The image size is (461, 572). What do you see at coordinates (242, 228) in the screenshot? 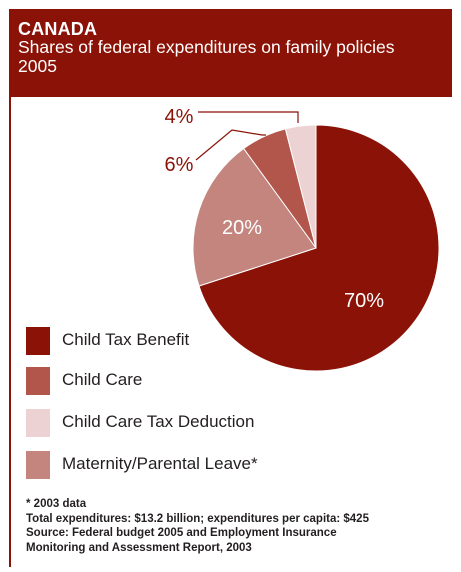
I see `data-label-maternity-parental-leave: 20%` at bounding box center [242, 228].